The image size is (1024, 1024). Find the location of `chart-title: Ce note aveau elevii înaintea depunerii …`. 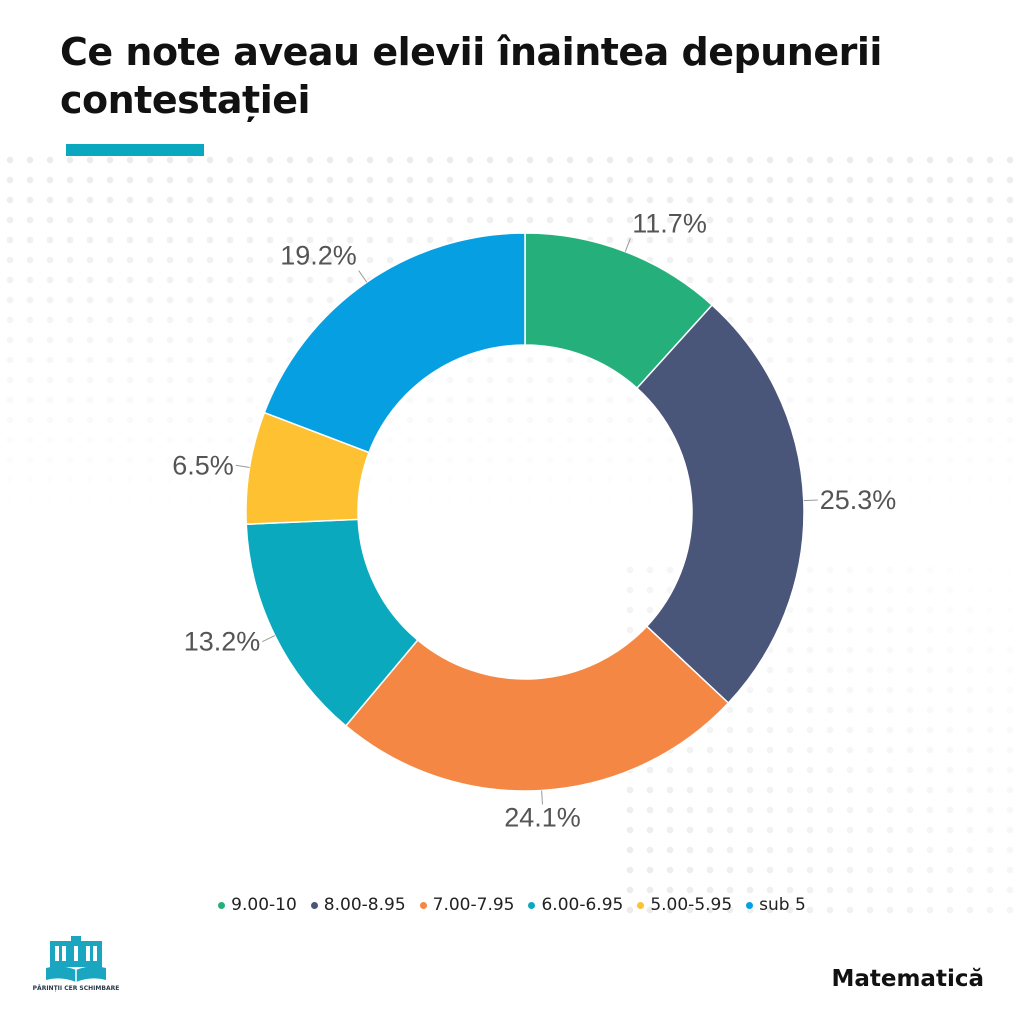

chart-title: Ce note aveau elevii înaintea depunerii … is located at coordinates (471, 76).